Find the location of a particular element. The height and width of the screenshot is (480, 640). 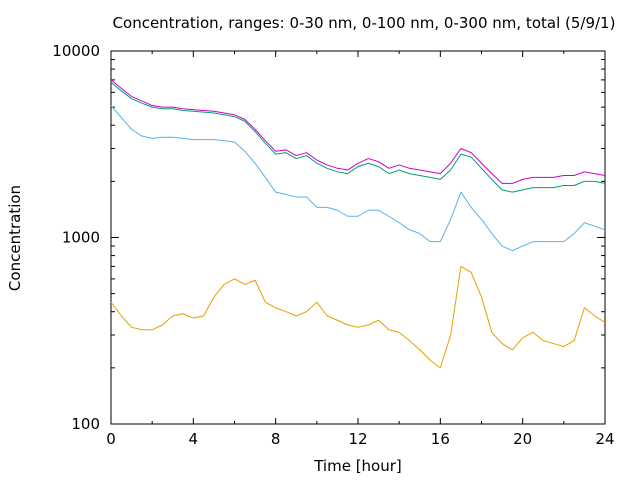

x-axis-label: Time [hour] is located at coordinates (357, 466).